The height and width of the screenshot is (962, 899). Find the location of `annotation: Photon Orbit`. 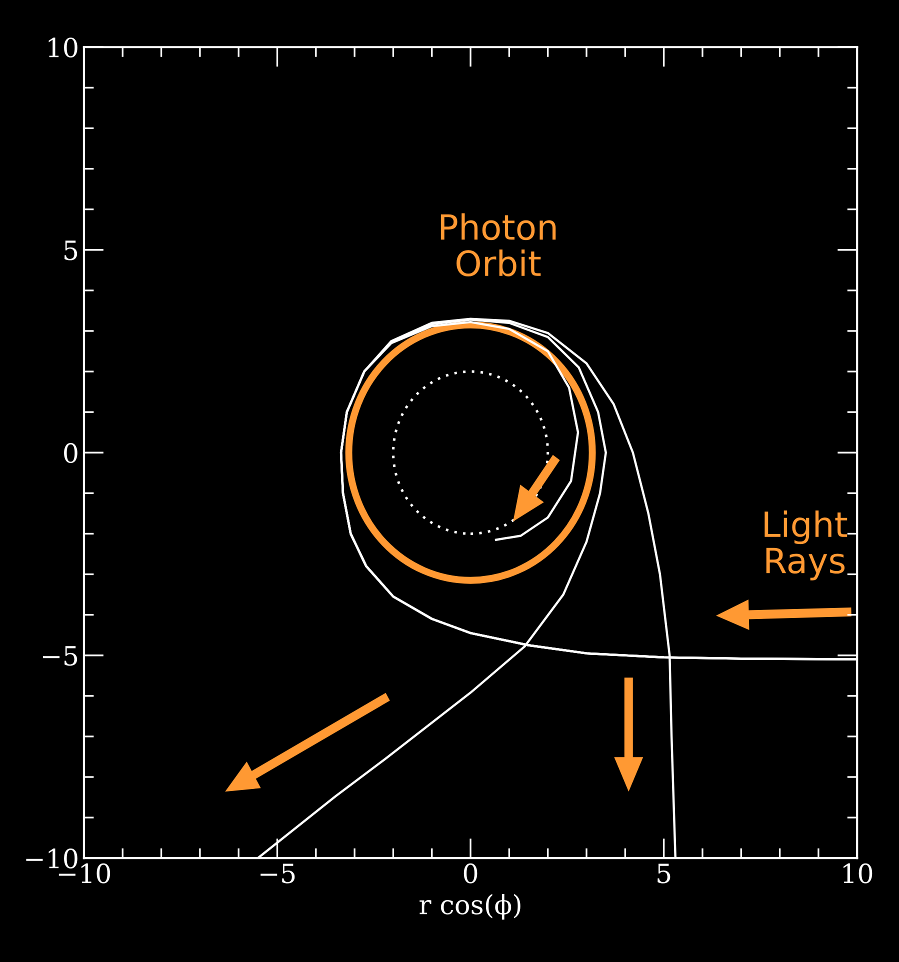

annotation: Photon Orbit is located at coordinates (498, 244).